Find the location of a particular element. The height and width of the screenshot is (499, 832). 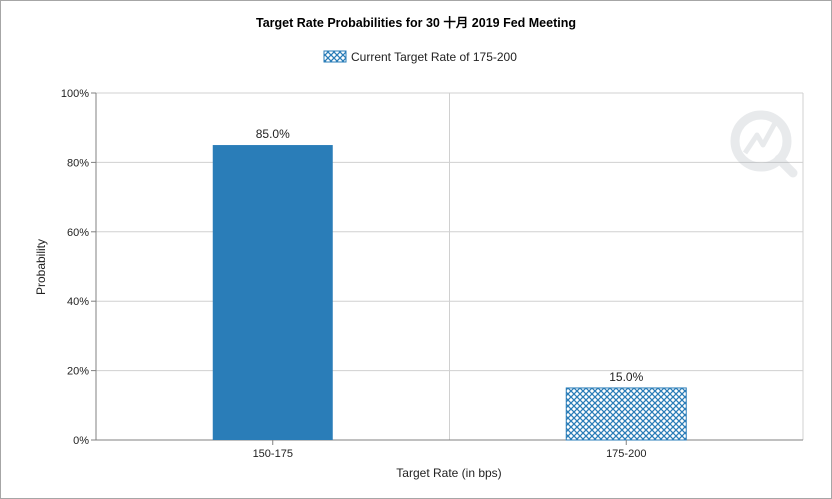

watermark-logo is located at coordinates (764, 144).